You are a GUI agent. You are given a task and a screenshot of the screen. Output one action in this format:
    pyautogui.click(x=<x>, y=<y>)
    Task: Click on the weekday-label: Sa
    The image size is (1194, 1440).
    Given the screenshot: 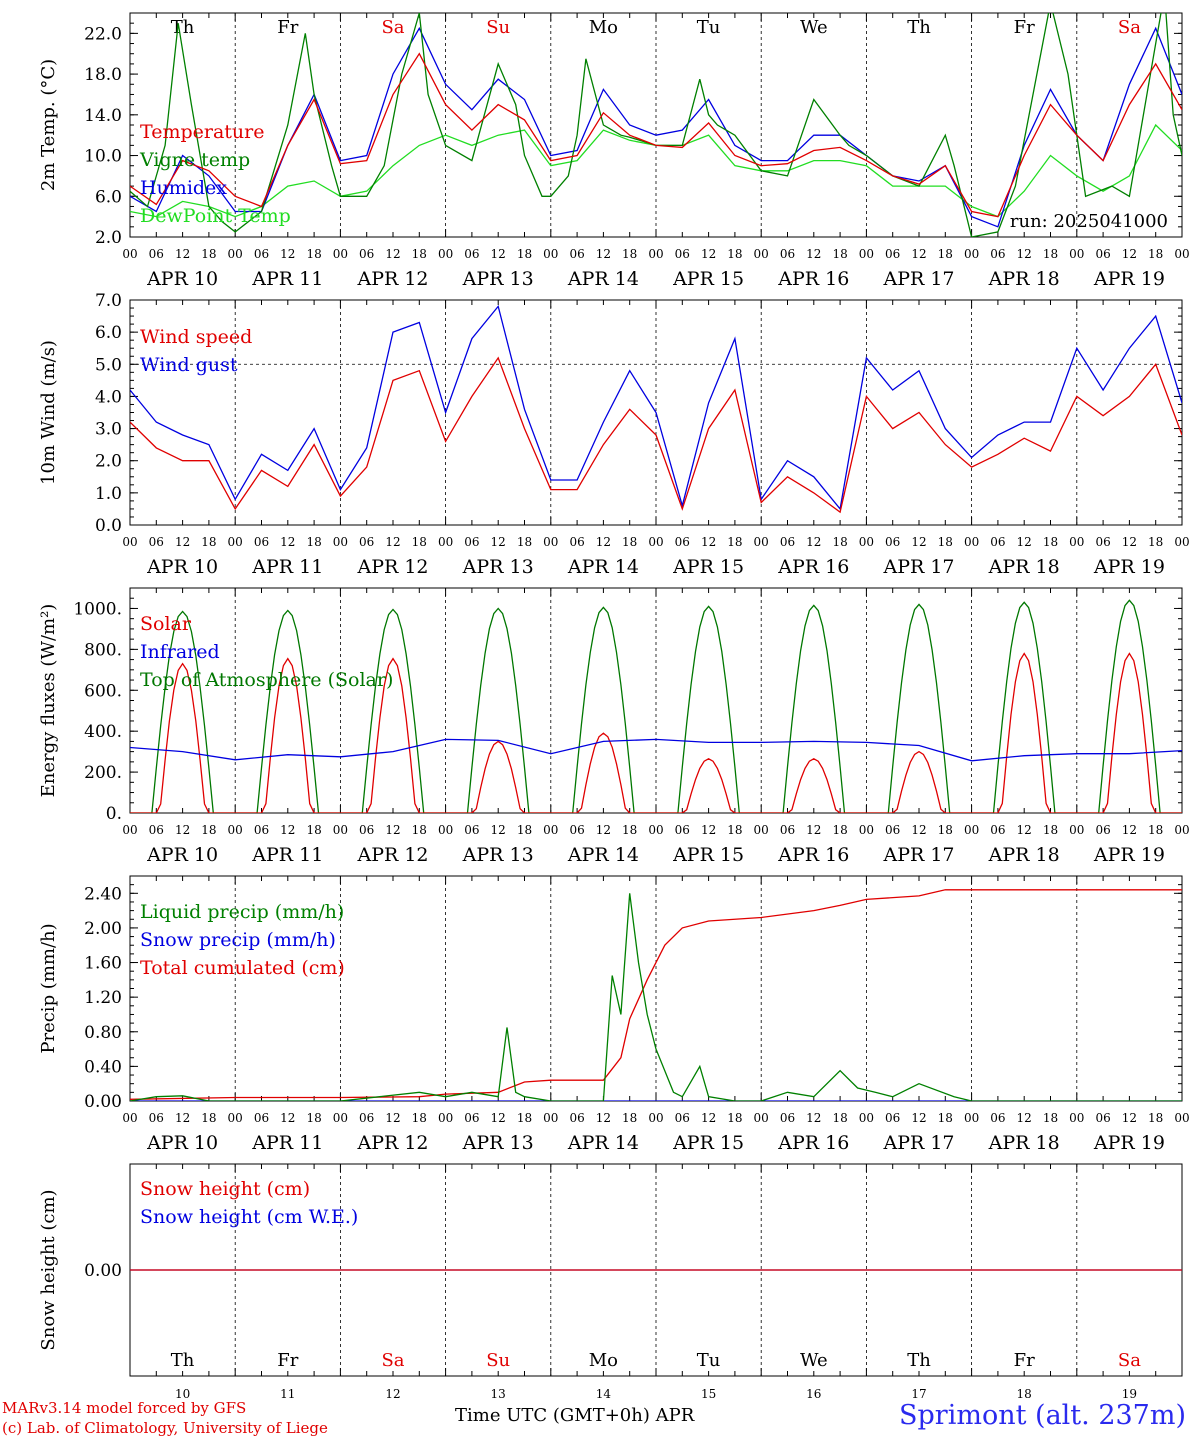 What is the action you would take?
    pyautogui.click(x=1129, y=27)
    